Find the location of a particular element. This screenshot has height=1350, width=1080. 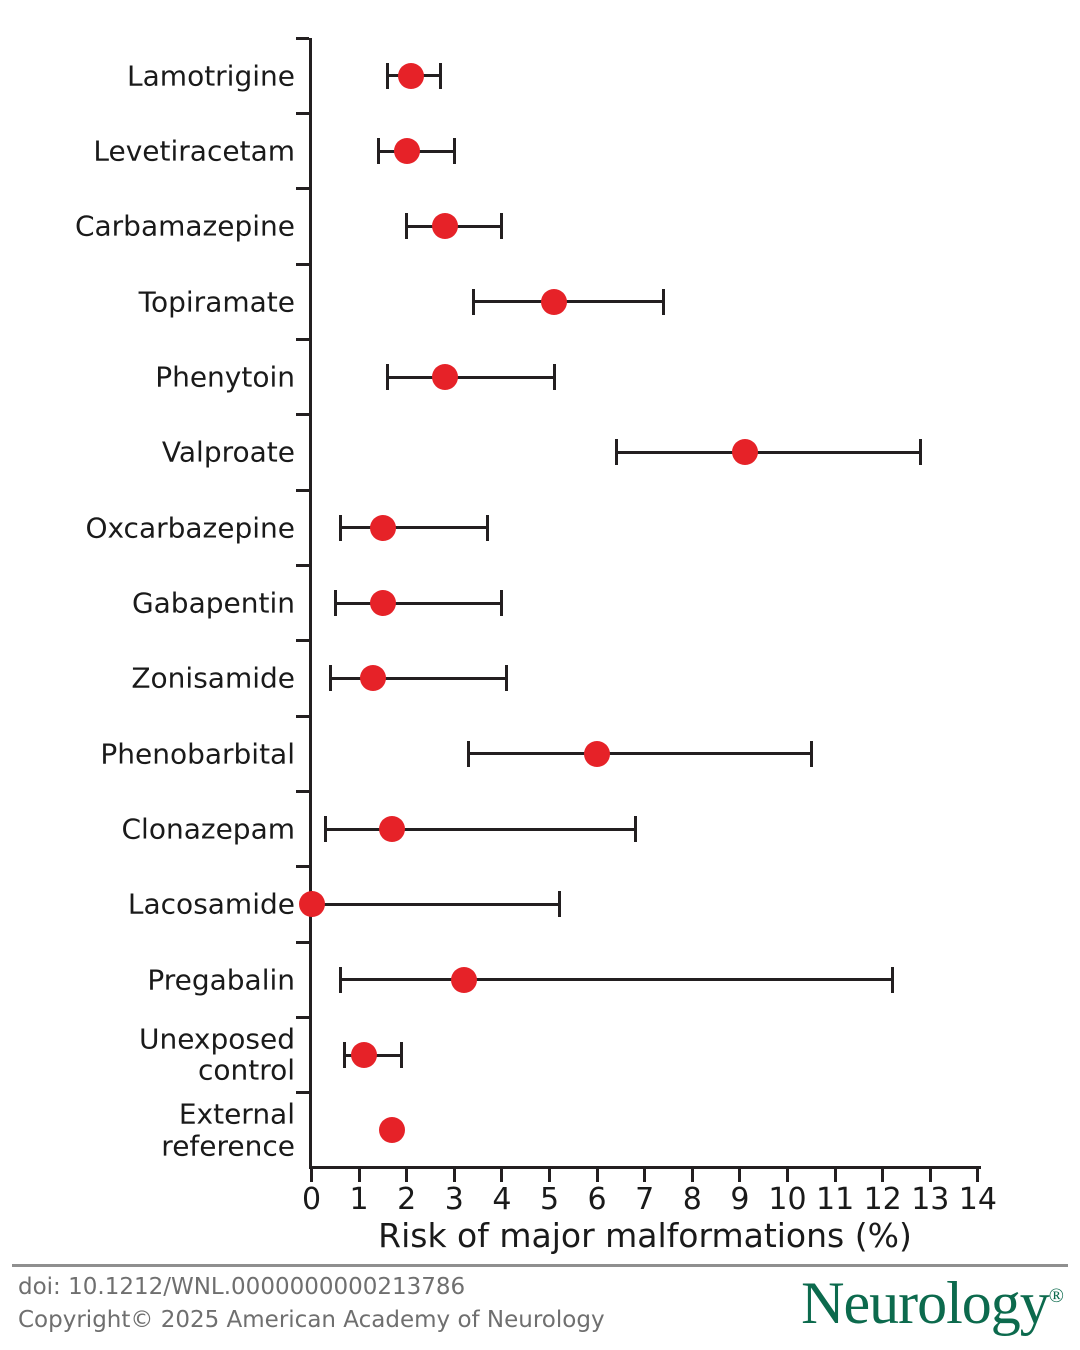

registered-mark-icon: ® is located at coordinates (1056, 1296).